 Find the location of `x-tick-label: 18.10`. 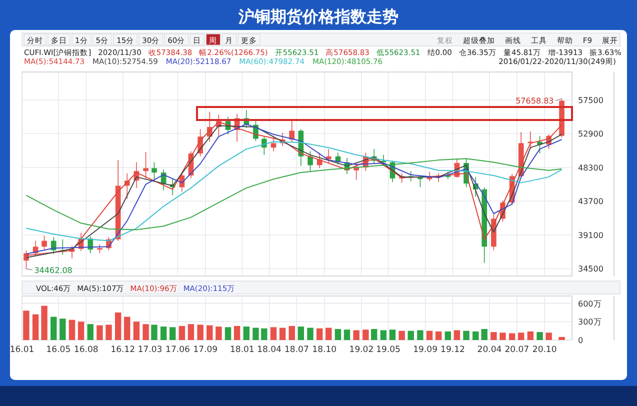

x-tick-label: 18.10 is located at coordinates (324, 350).